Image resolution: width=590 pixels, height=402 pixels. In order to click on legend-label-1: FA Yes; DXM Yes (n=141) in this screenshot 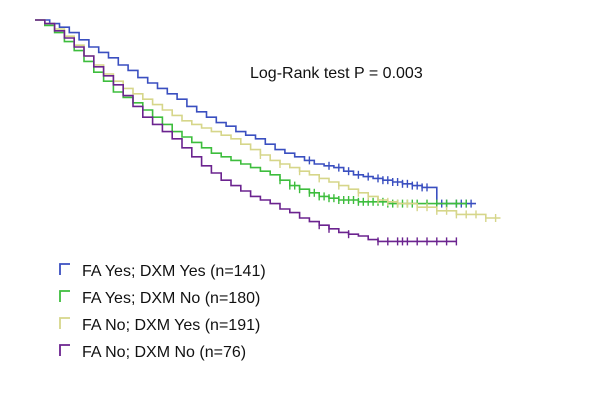, I will do `click(174, 271)`.